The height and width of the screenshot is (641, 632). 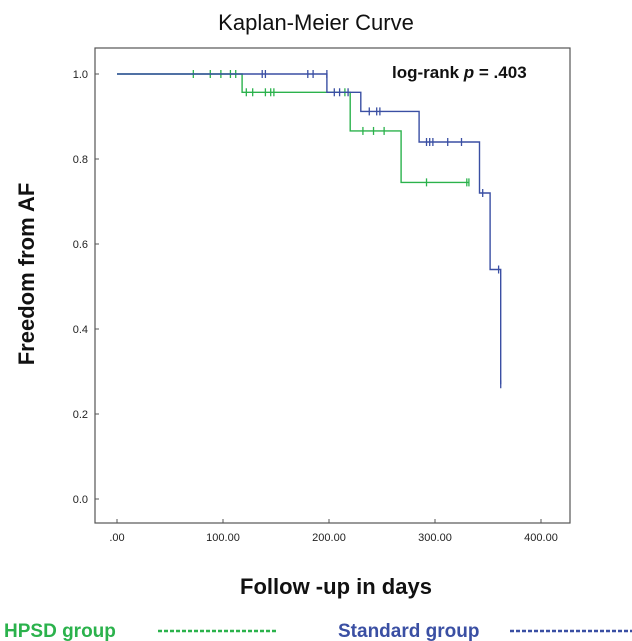 I want to click on x-tick-label: 200.00, so click(x=329, y=538).